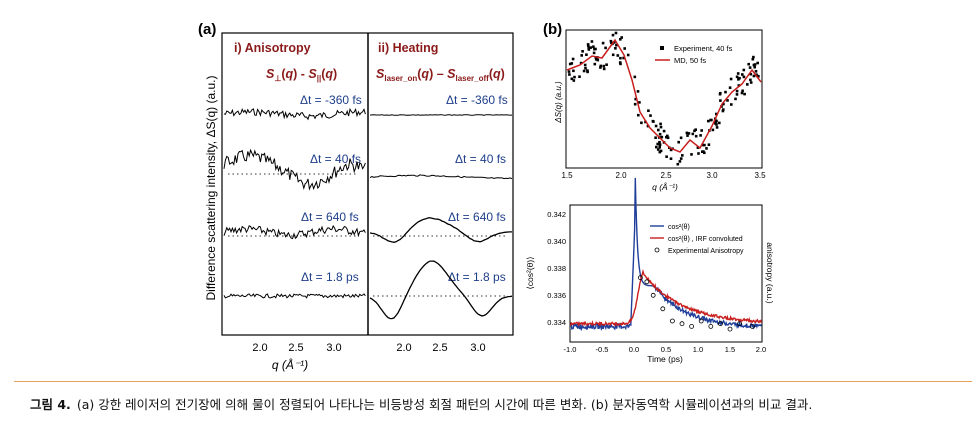 The image size is (980, 423). Describe the element at coordinates (694, 54) in the screenshot. I see `top-legend: Experiment, 40 fs MD, 50 fs` at that location.